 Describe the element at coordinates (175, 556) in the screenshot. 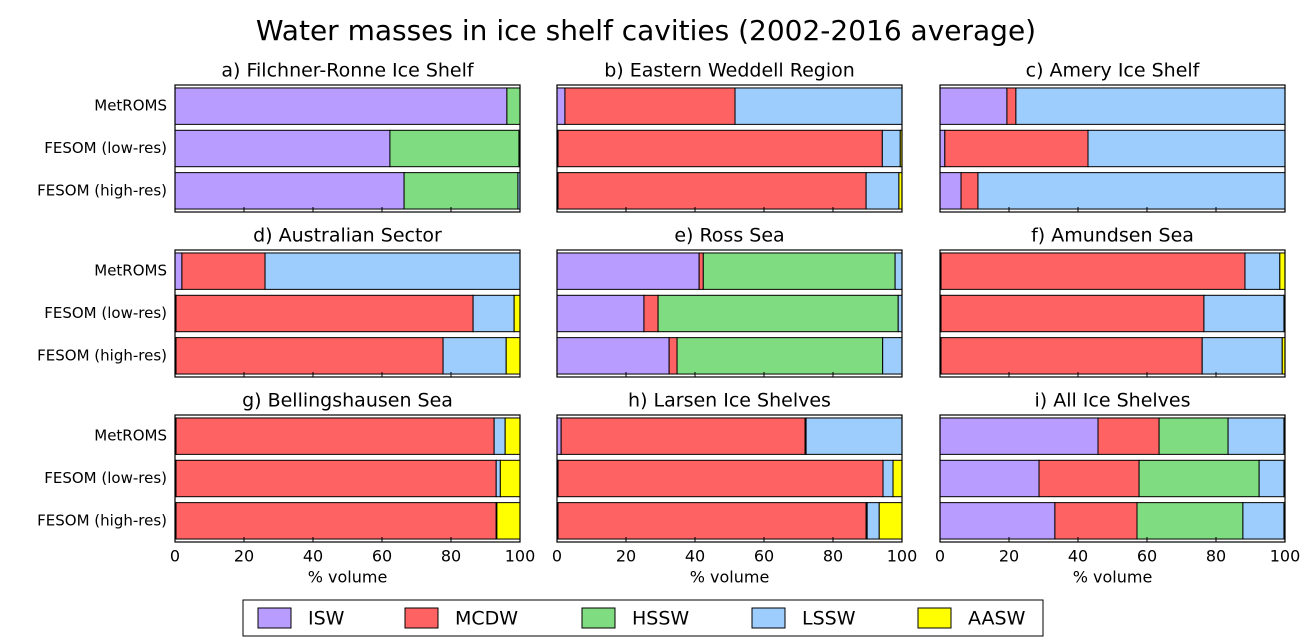

I see `x-tick-label: 0` at that location.